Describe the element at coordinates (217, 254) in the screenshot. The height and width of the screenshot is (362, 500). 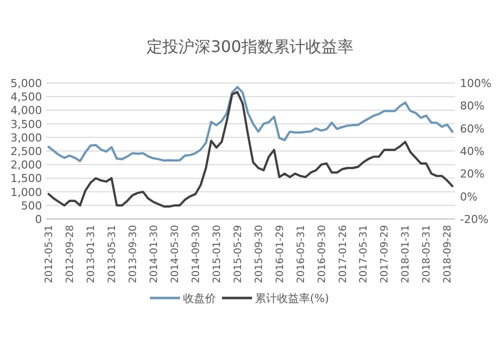
I see `x-tick-label: 2015-01-30` at that location.